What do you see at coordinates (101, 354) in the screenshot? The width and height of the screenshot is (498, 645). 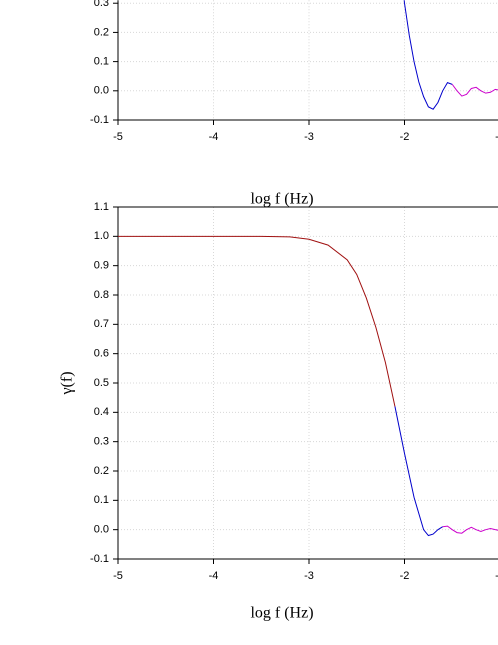 I see `y-tick-label: 0.6` at bounding box center [101, 354].